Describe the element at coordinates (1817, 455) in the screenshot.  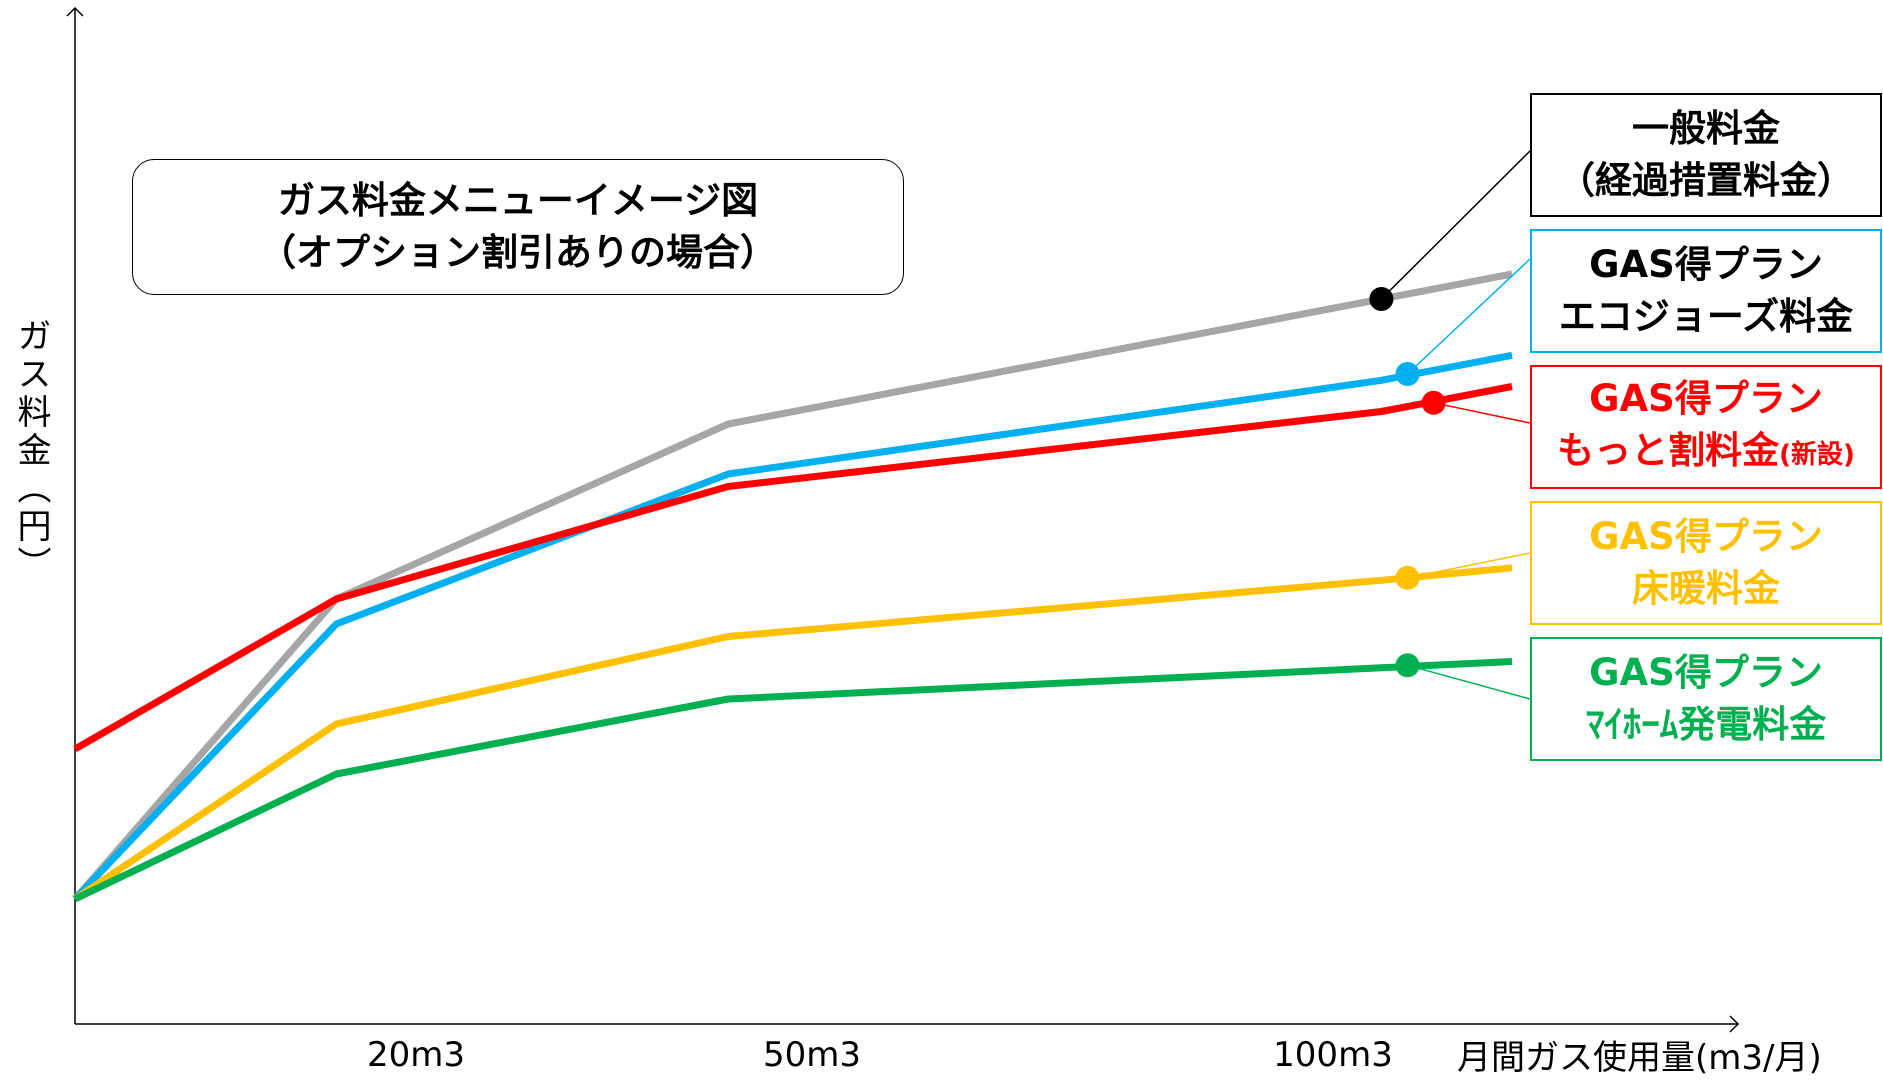
I see `legend-mottowari-new-badge: (新設)` at that location.